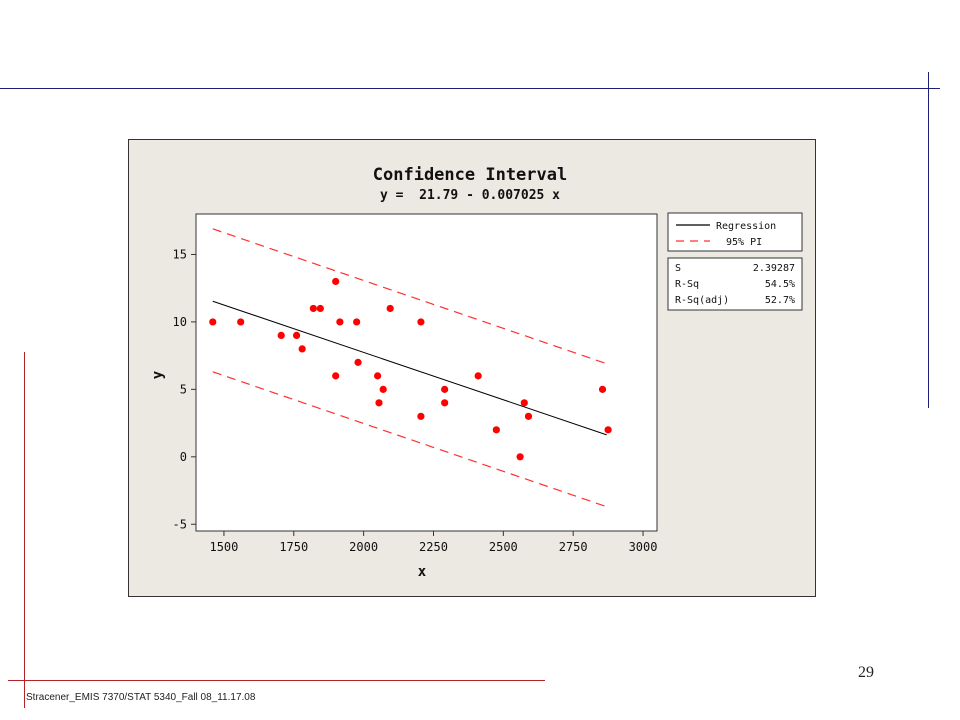 The width and height of the screenshot is (960, 720). What do you see at coordinates (409, 439) in the screenshot?
I see `pi-lower-line` at bounding box center [409, 439].